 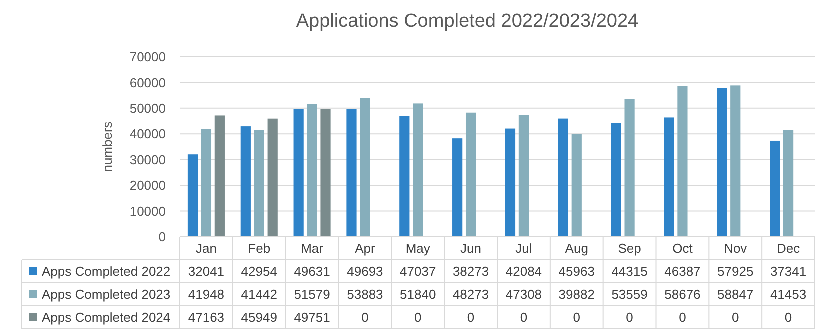 What do you see at coordinates (736, 248) in the screenshot?
I see `x-tick-label: Nov` at bounding box center [736, 248].